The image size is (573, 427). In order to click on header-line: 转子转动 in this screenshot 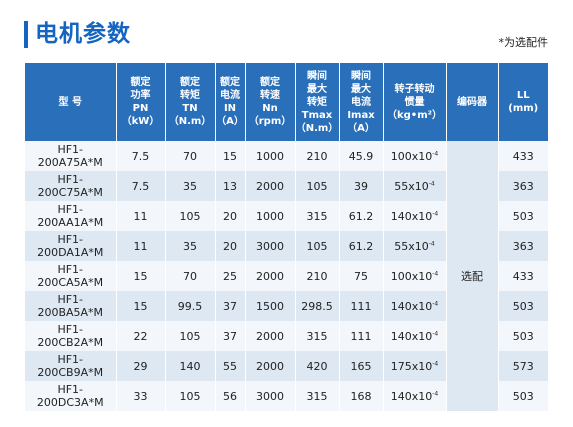, I will do `click(414, 89)`.